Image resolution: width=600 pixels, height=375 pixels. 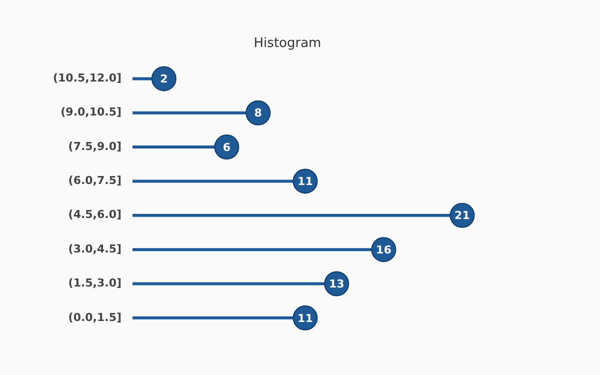 What do you see at coordinates (384, 249) in the screenshot?
I see `data-label: 16` at bounding box center [384, 249].